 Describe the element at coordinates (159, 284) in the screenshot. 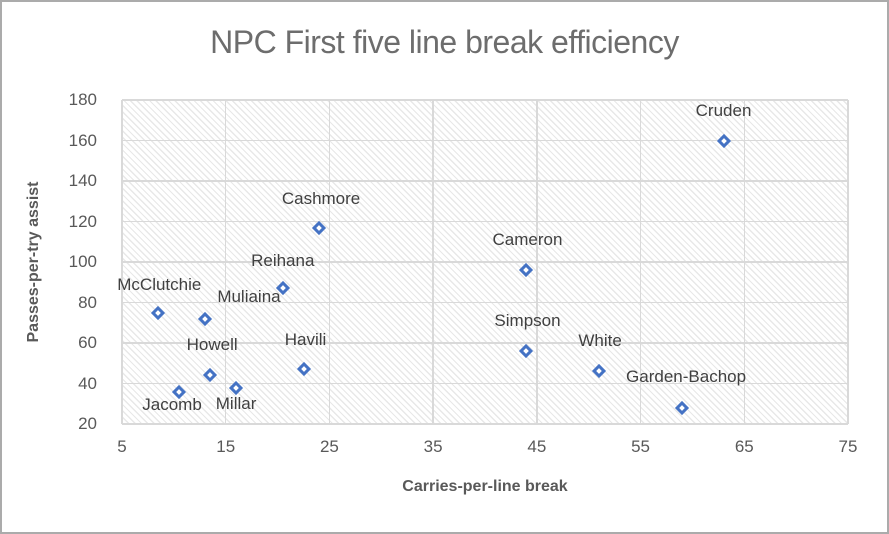

I see `data-label-mcclutchie: McClutchie` at that location.